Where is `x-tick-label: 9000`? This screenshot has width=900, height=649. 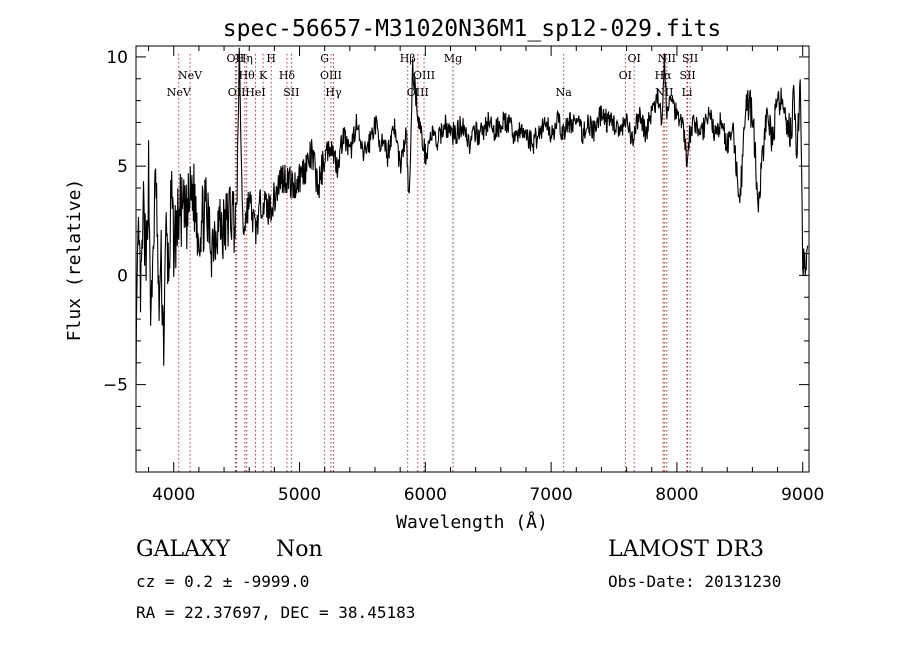
x-tick-label: 9000 is located at coordinates (802, 495).